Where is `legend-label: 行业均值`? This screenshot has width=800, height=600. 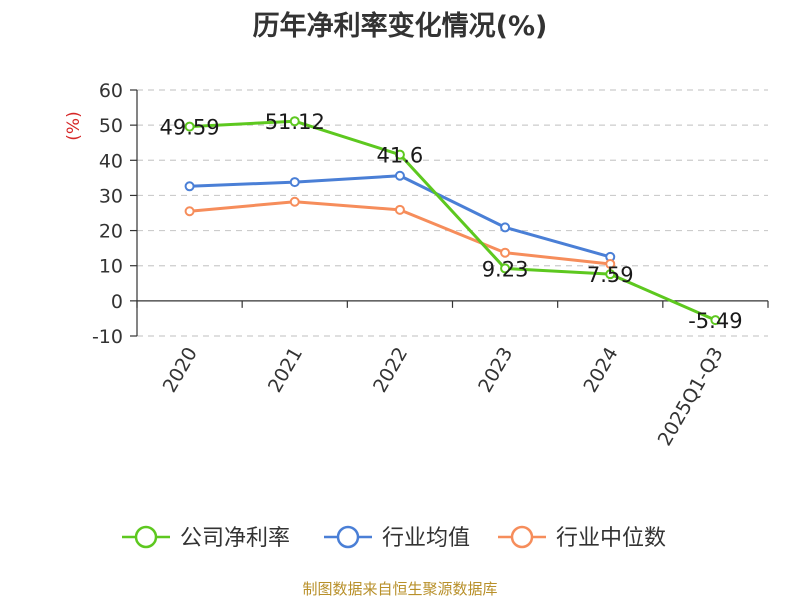
legend-label: 行业均值 is located at coordinates (426, 538).